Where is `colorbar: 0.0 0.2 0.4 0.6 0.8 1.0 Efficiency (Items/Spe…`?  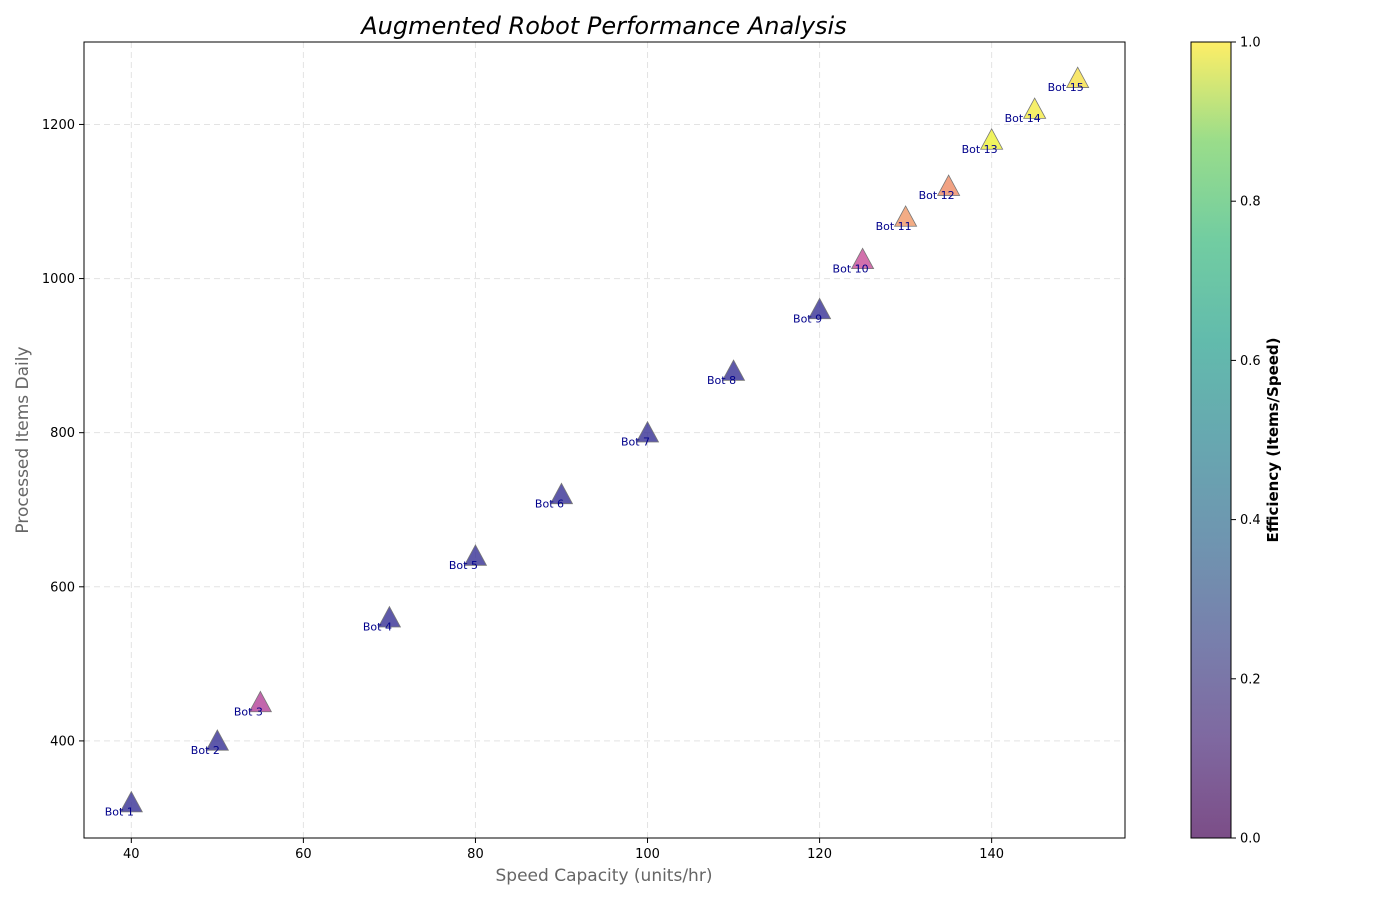
colorbar: 0.0 0.2 0.4 0.6 0.8 1.0 Efficiency (Items/Spe… is located at coordinates (1236, 441).